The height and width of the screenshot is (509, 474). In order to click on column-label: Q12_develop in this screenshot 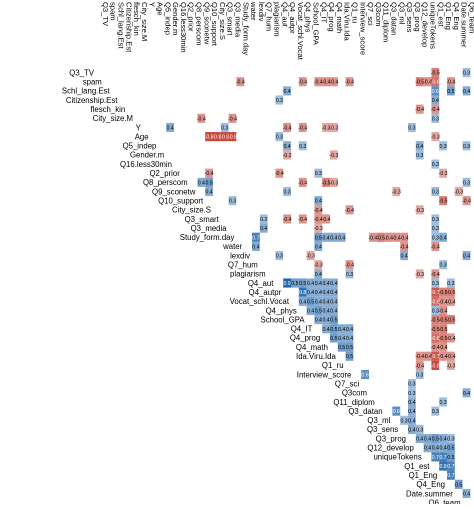, I will do `click(425, 24)`.